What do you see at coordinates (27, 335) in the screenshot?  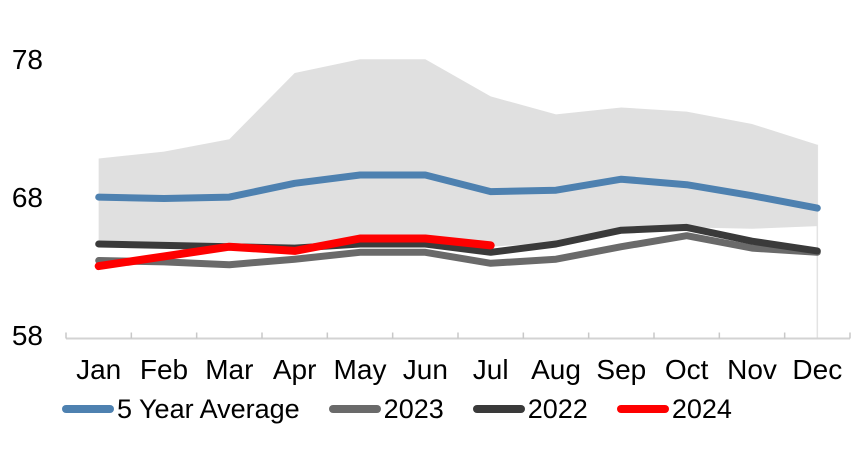 I see `y-tick-label: 58` at bounding box center [27, 335].